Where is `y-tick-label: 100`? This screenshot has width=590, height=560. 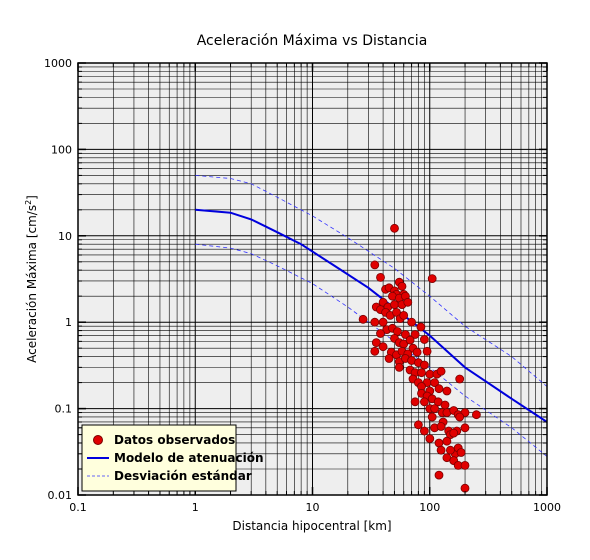 y-tick-label: 100 is located at coordinates (61, 149).